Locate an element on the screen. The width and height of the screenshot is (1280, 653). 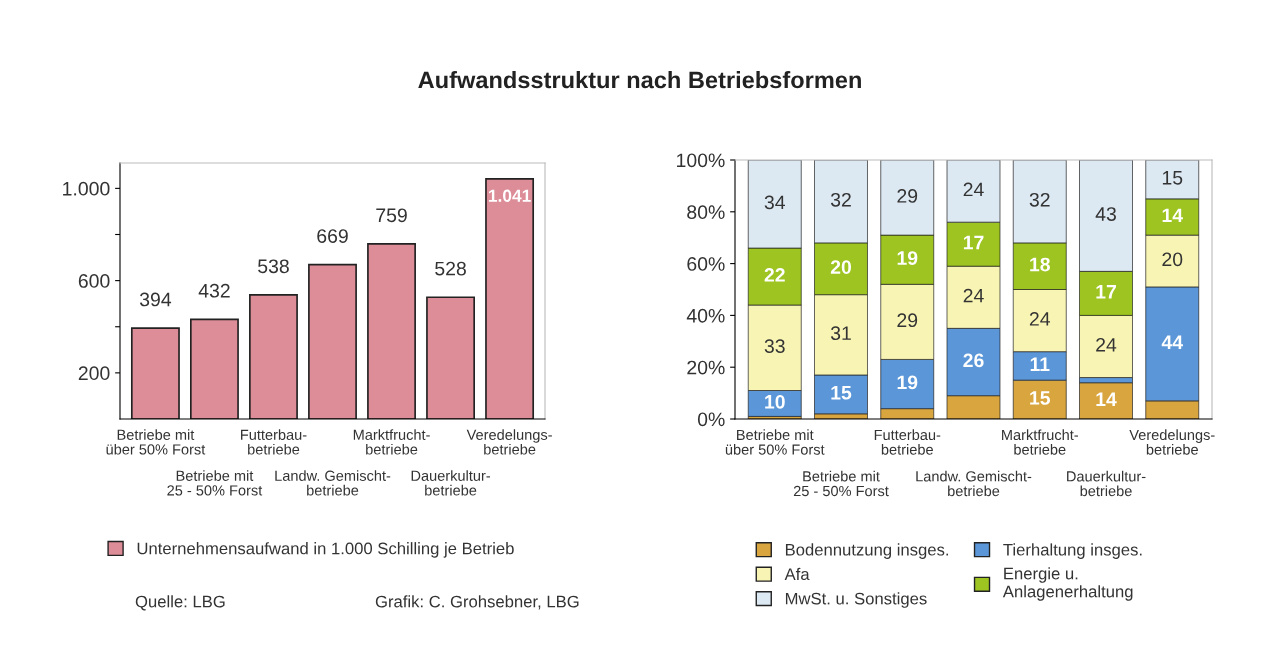
y-tick-label: 80% is located at coordinates (706, 212).